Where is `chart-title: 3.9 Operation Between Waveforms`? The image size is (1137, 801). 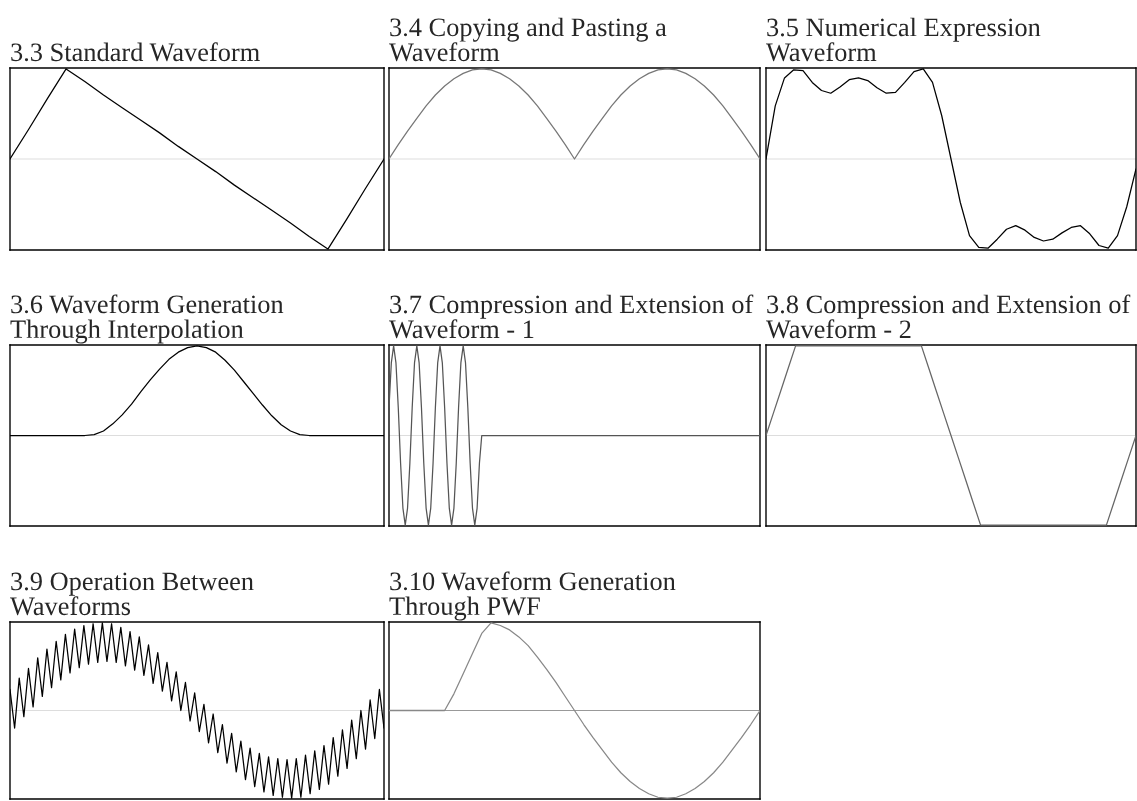
chart-title: 3.9 Operation Between Waveforms is located at coordinates (132, 594).